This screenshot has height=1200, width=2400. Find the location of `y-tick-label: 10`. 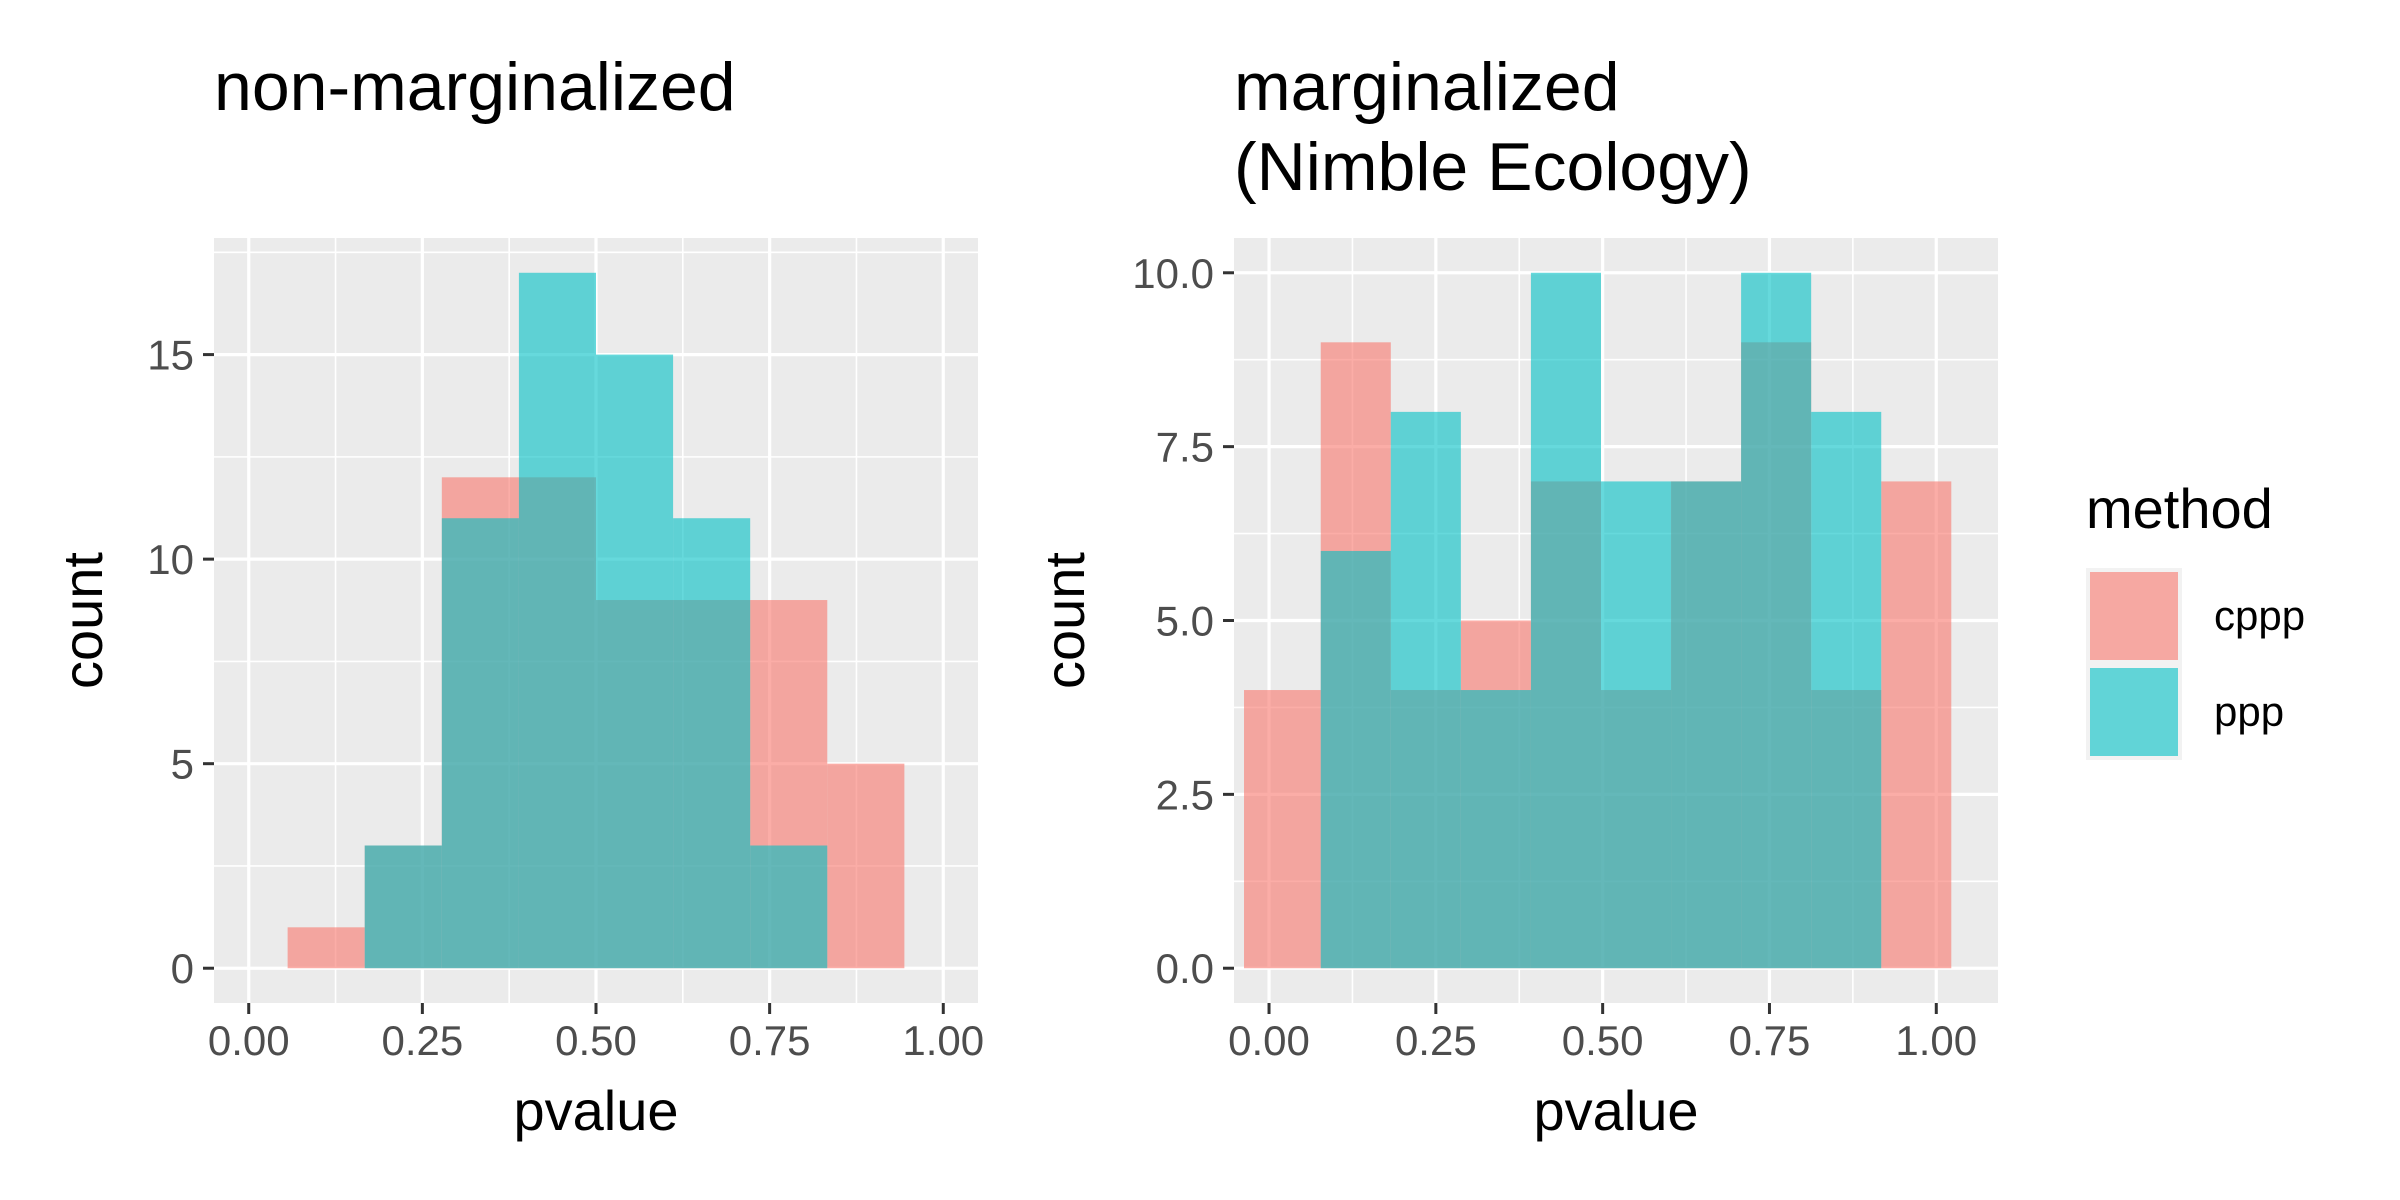

y-tick-label: 10 is located at coordinates (170, 559).